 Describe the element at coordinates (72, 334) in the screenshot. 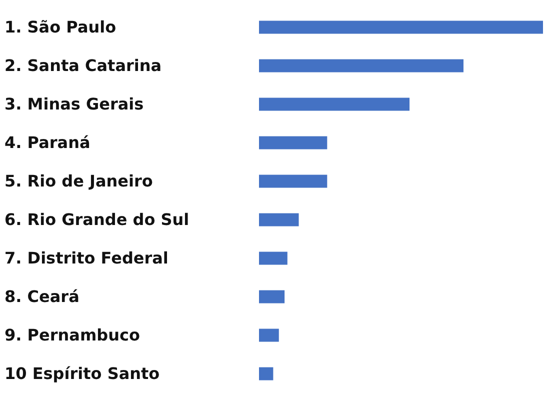

I see `y-tick-label: 9. Pernambuco` at that location.